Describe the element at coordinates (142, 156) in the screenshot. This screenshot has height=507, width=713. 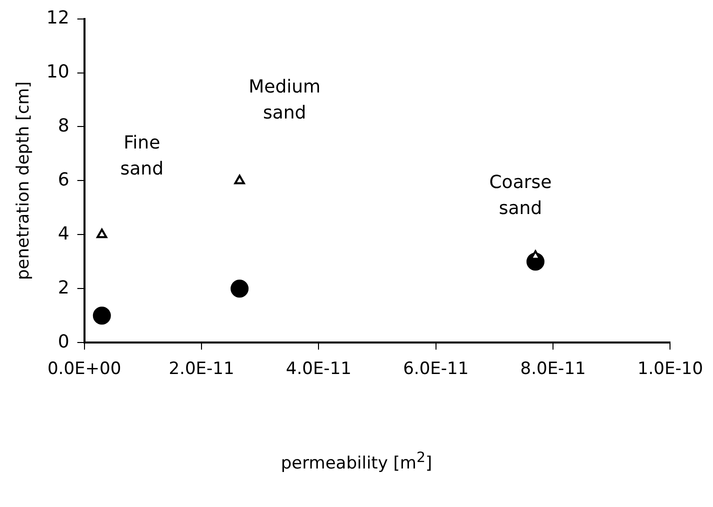
I see `annotation: Fine sand` at that location.